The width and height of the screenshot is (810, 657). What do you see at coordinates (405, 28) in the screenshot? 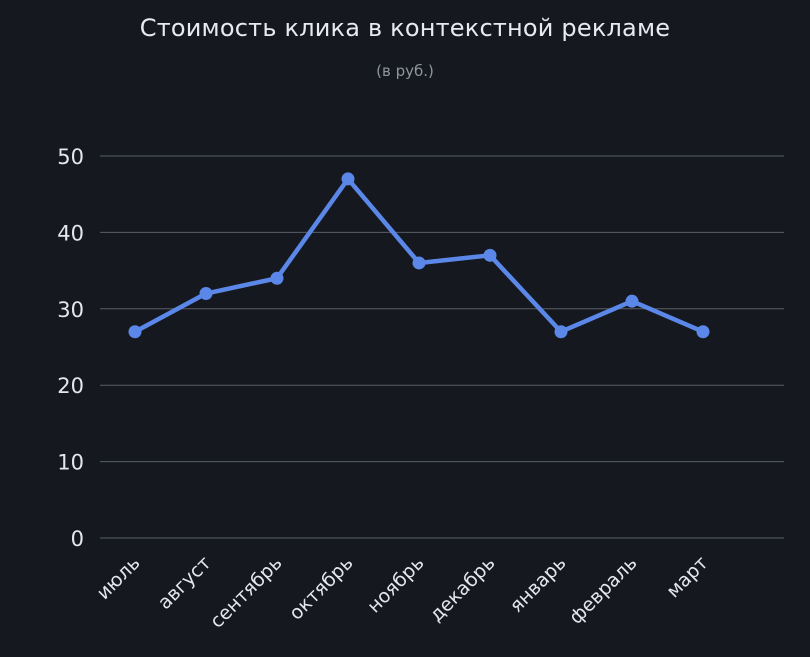
I see `chart-title: Стоимость клика в контекстной рекламе` at bounding box center [405, 28].